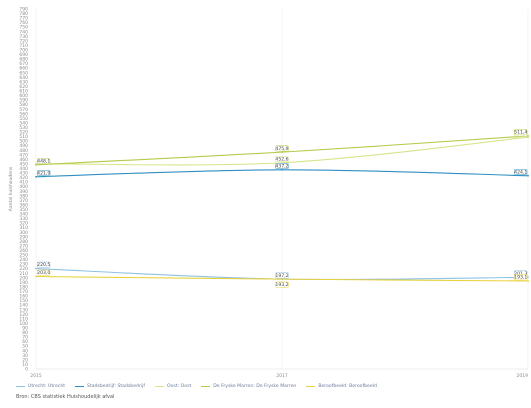  I want to click on data-label-text: 424,1, so click(520, 172).